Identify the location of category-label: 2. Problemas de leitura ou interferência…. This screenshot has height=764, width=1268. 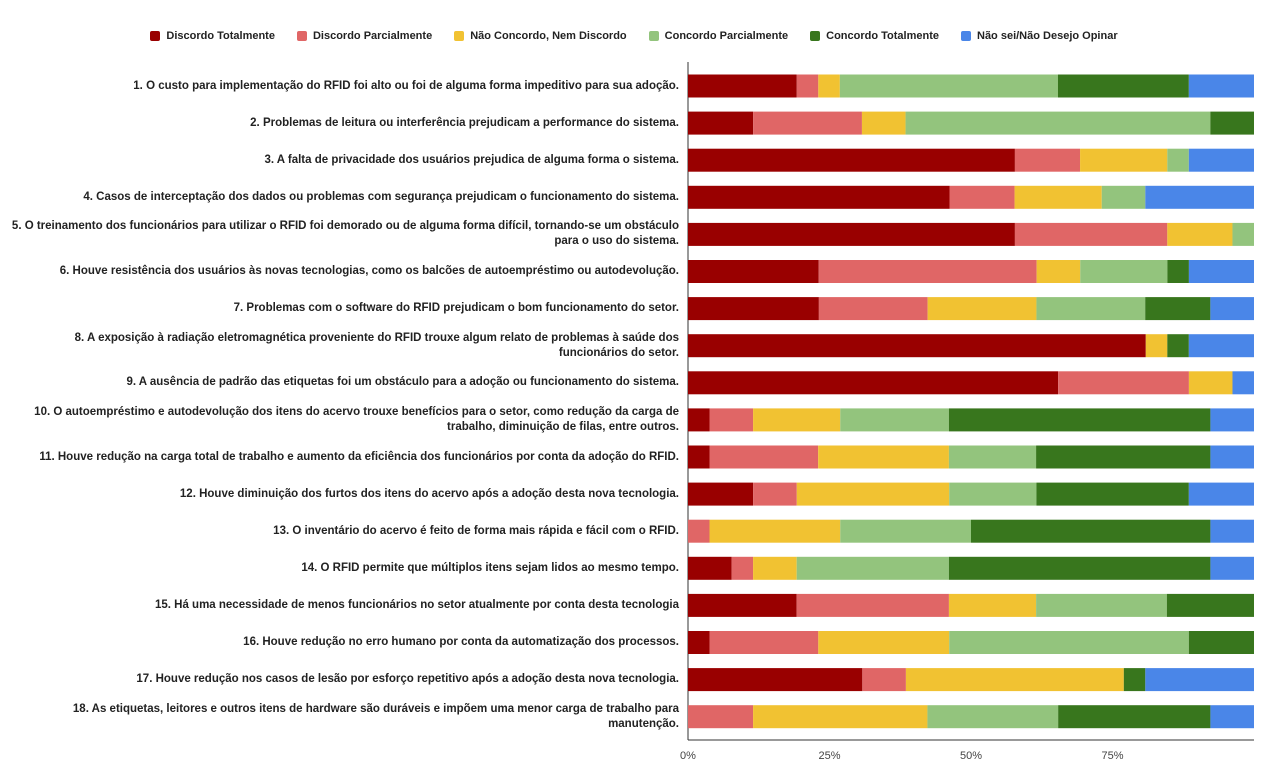
(464, 122).